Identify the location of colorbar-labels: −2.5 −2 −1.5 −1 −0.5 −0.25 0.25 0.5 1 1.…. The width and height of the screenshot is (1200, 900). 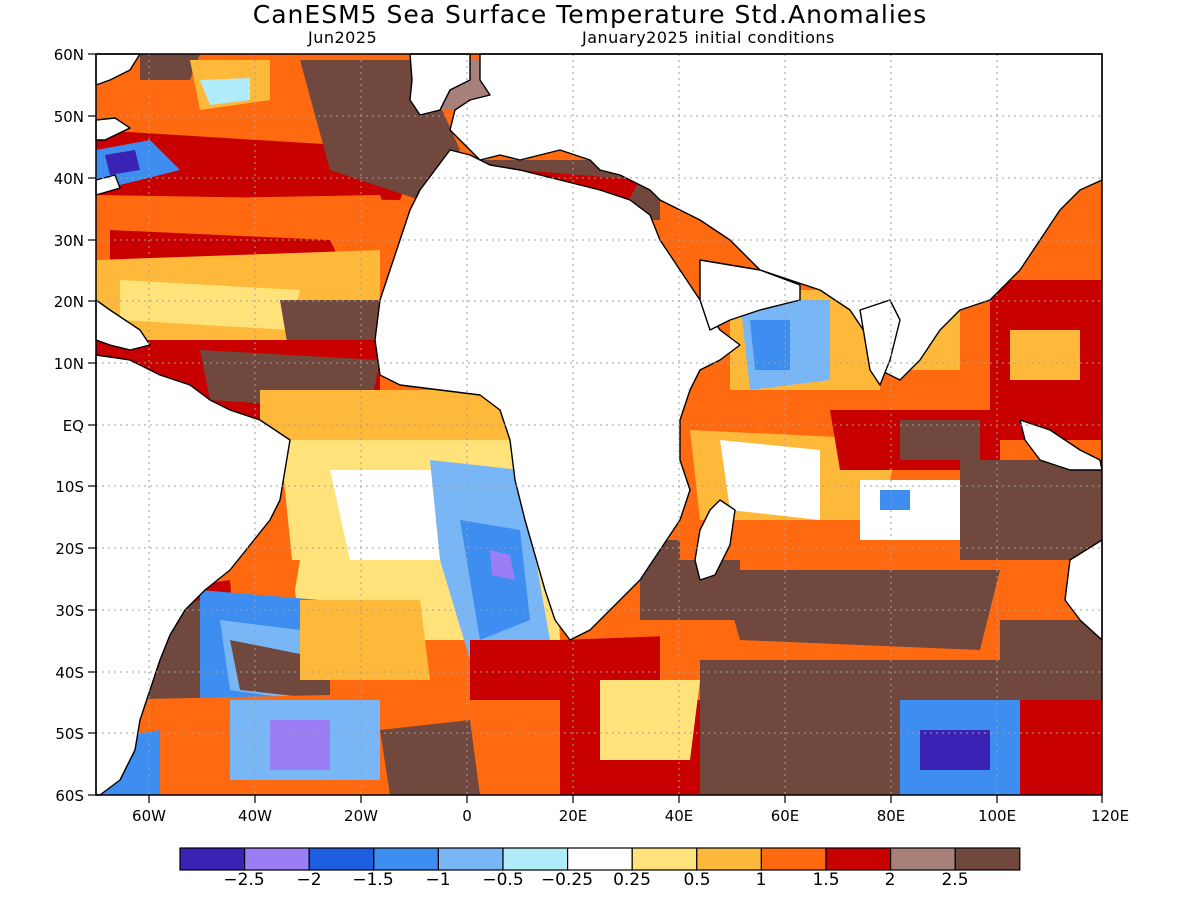
(595, 880).